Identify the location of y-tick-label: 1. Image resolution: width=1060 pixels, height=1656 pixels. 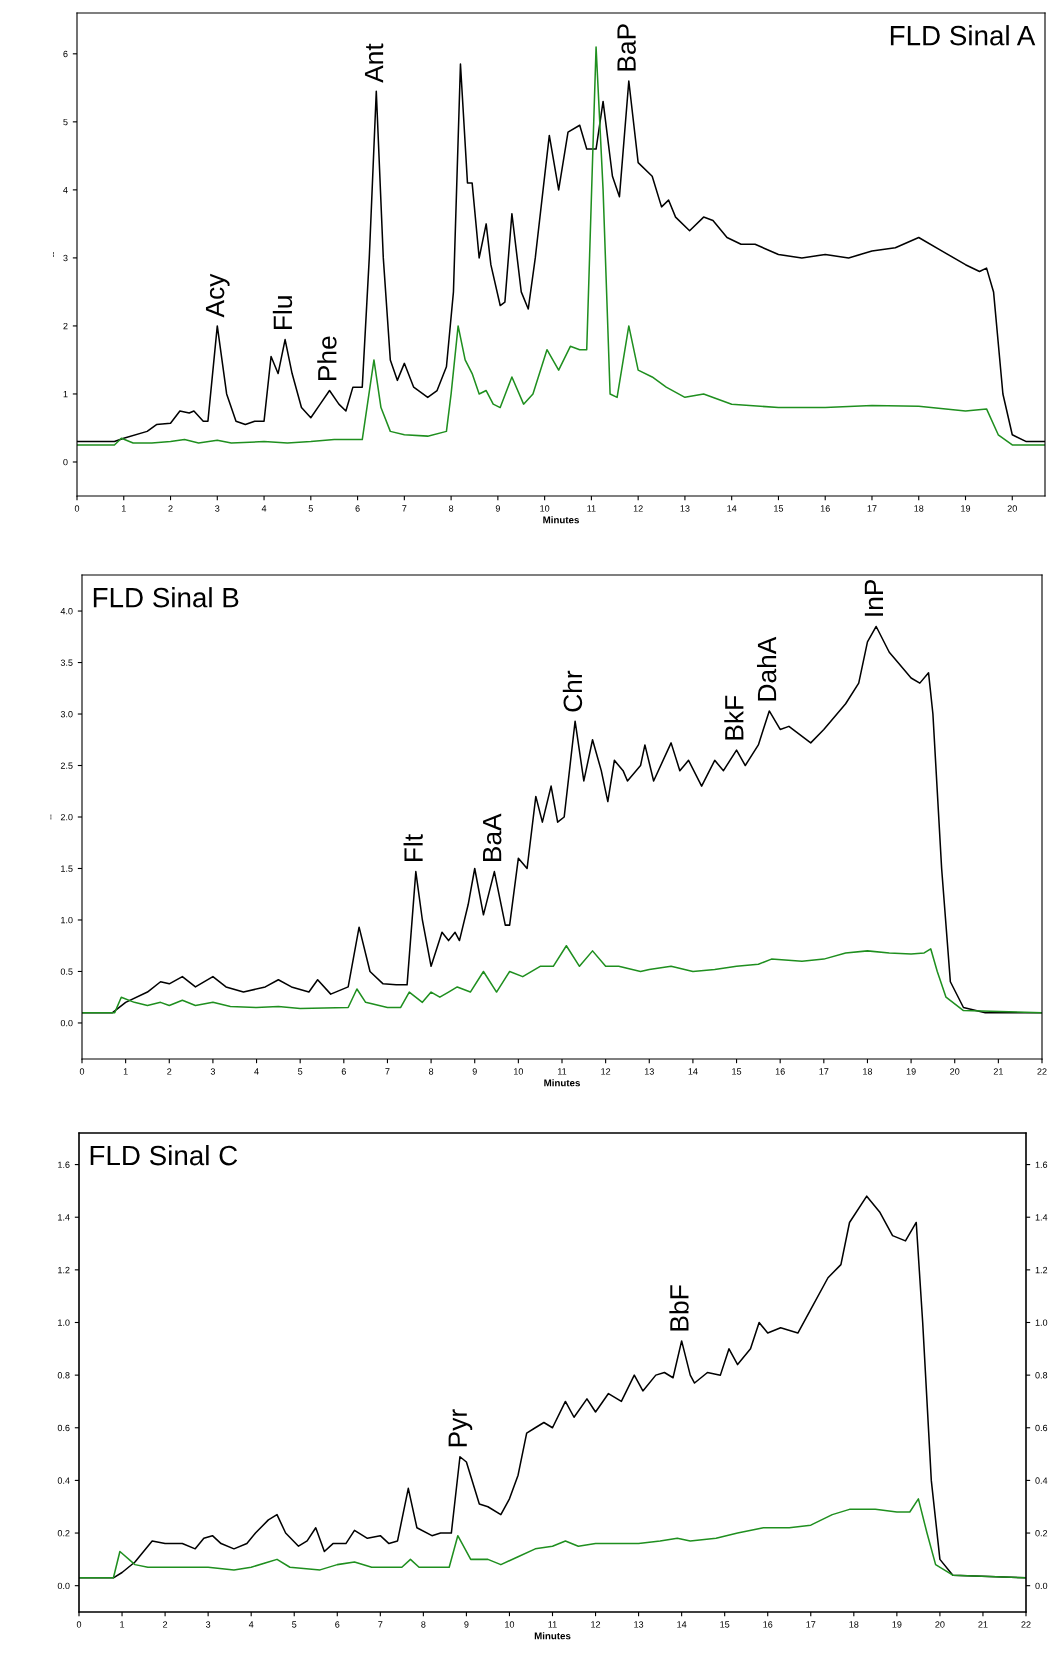
(65, 394).